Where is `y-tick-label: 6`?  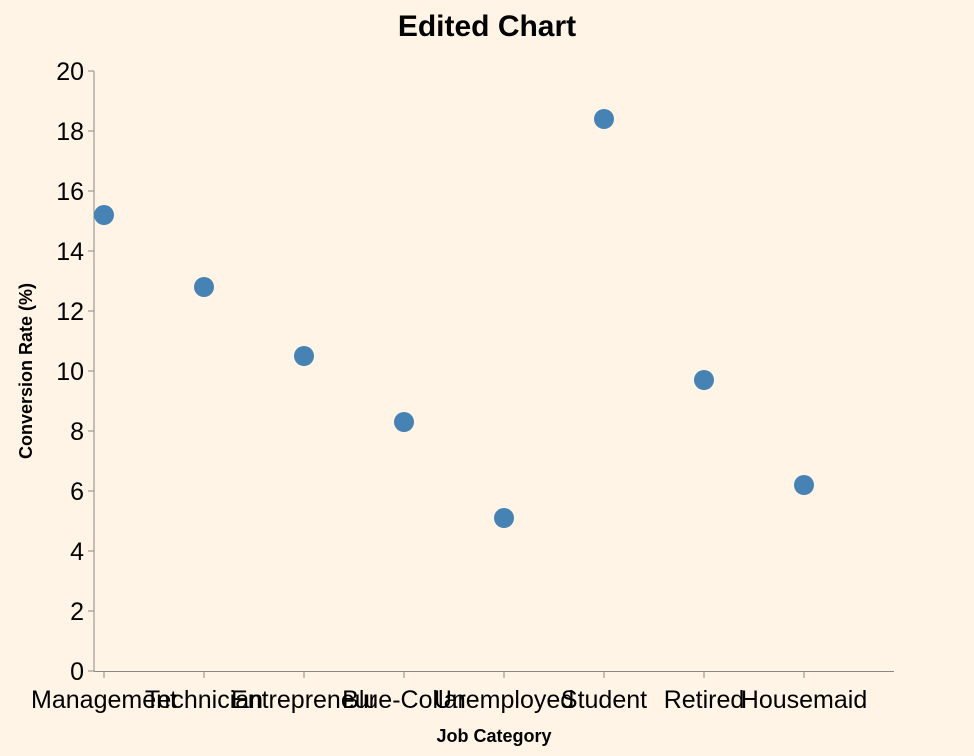 y-tick-label: 6 is located at coordinates (77, 492).